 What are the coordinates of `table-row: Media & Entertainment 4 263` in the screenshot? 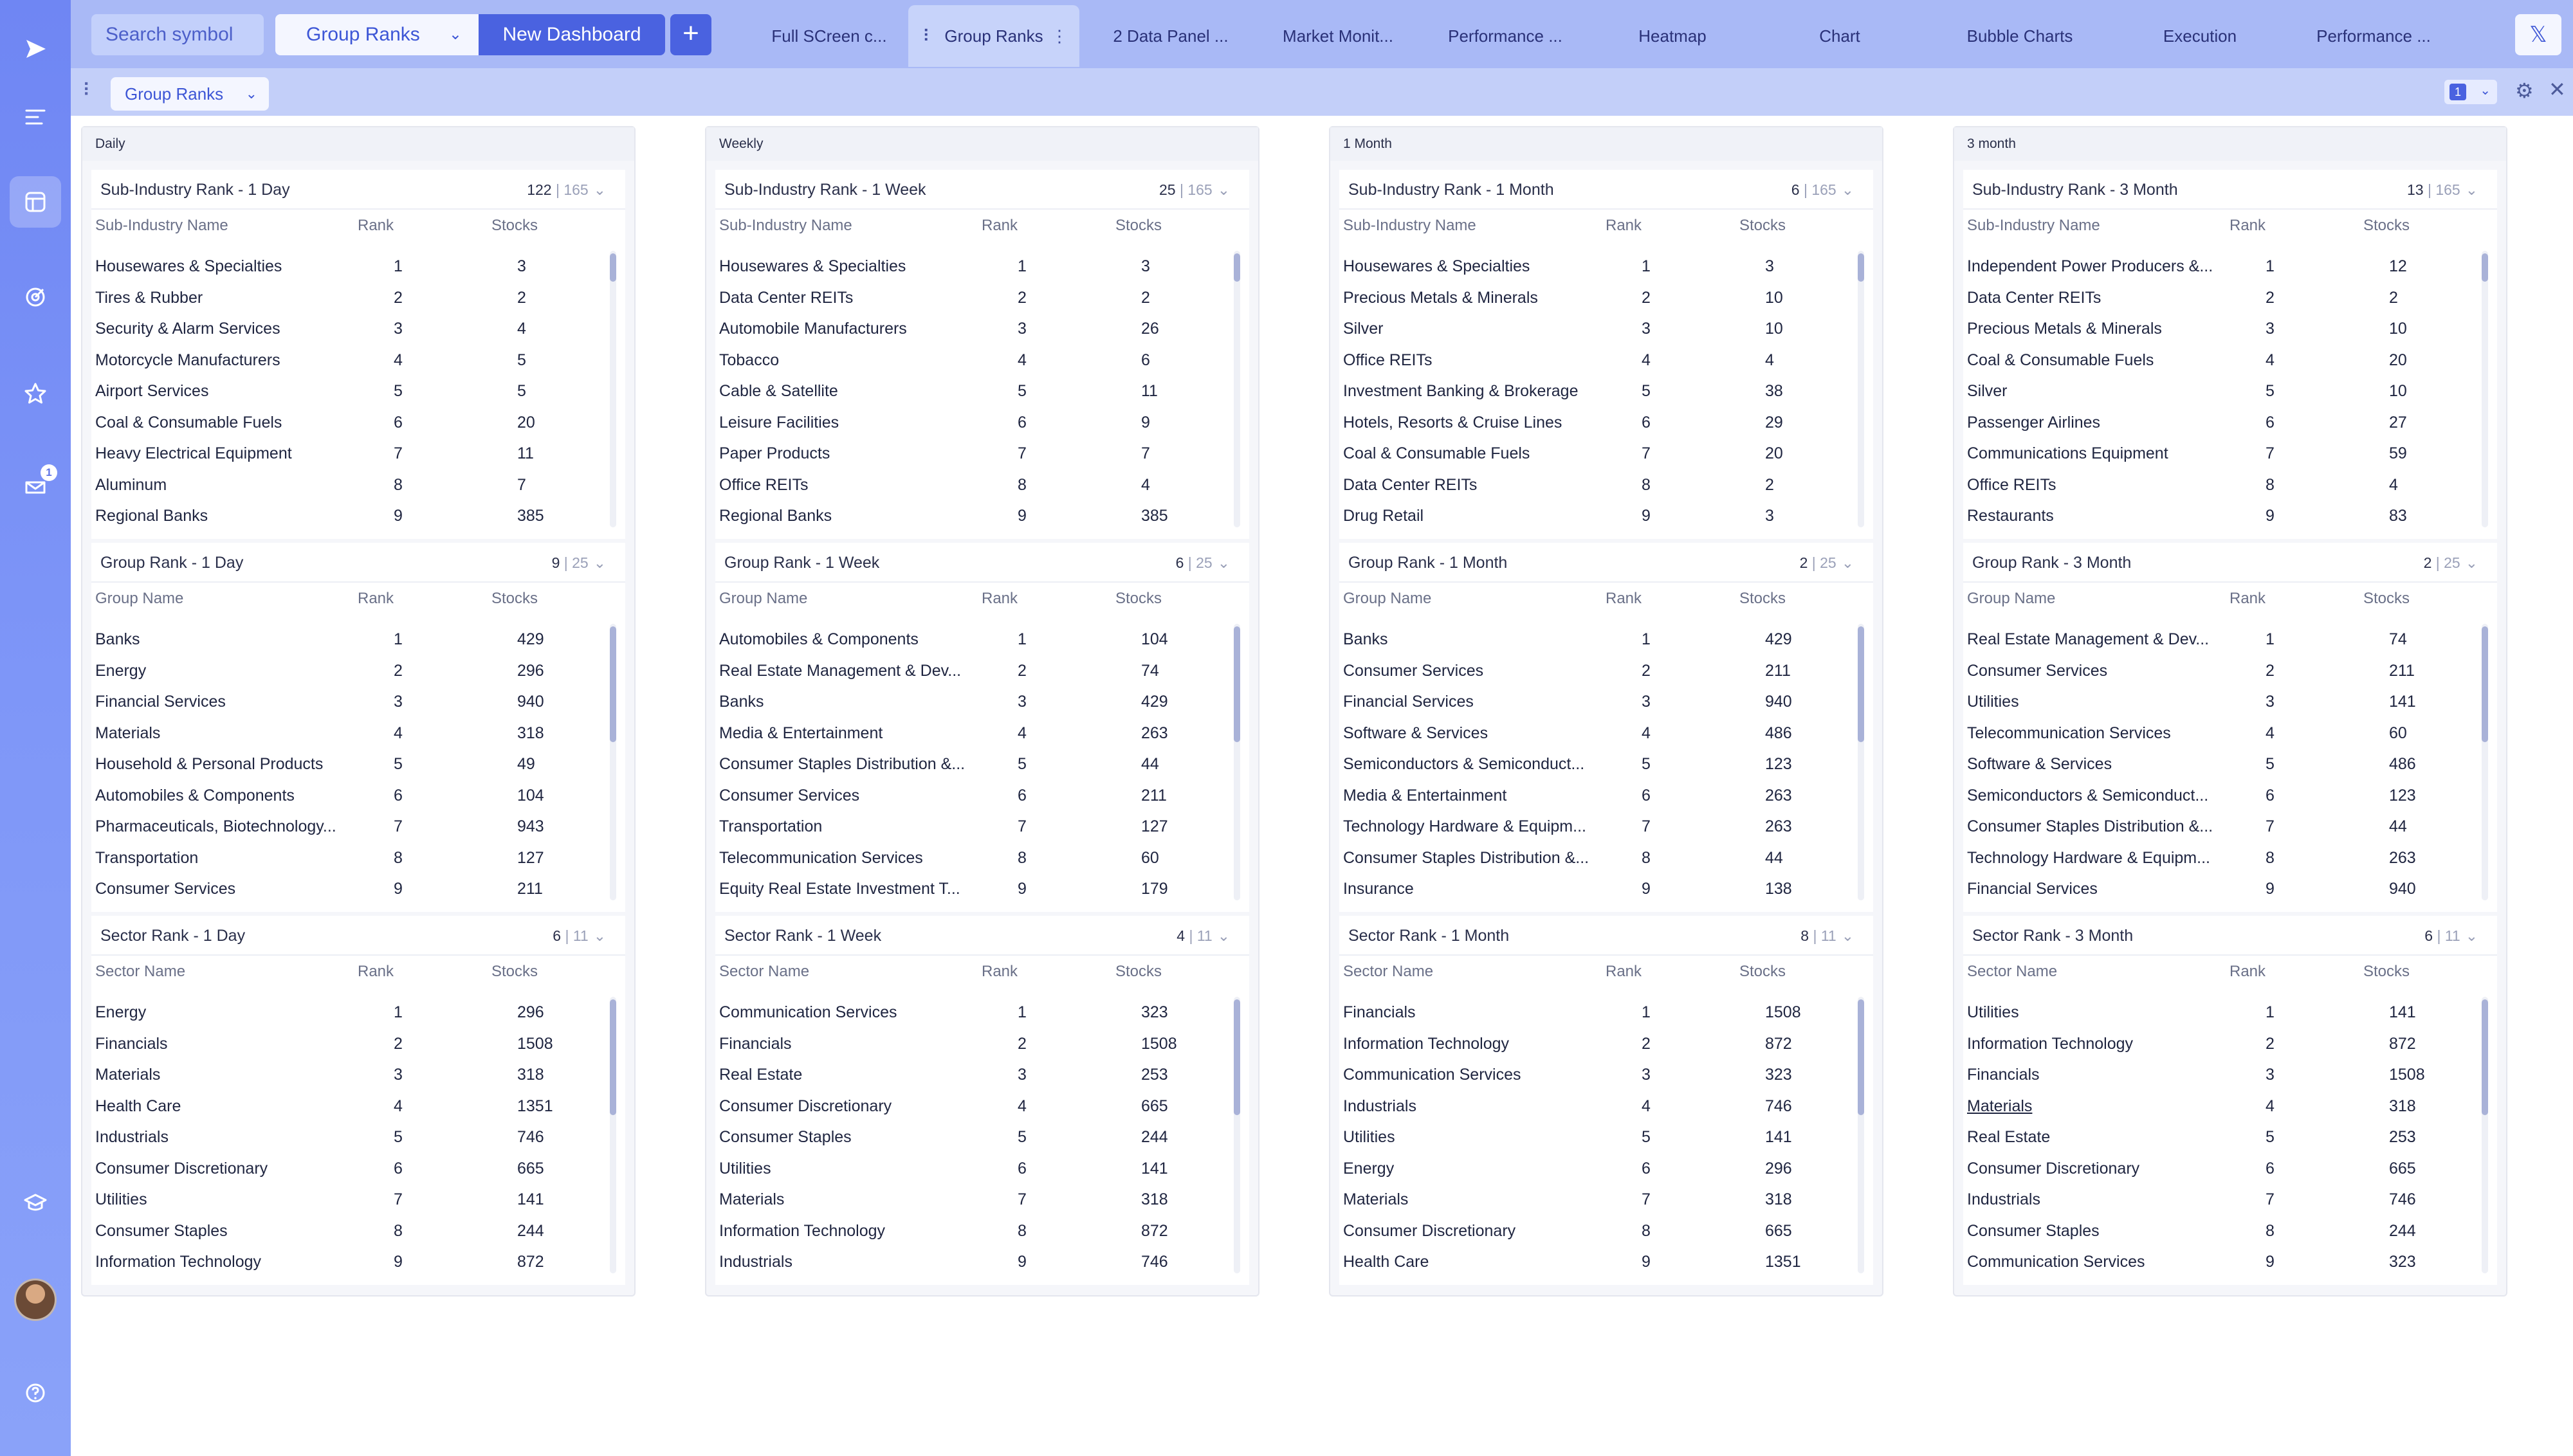 It's located at (982, 733).